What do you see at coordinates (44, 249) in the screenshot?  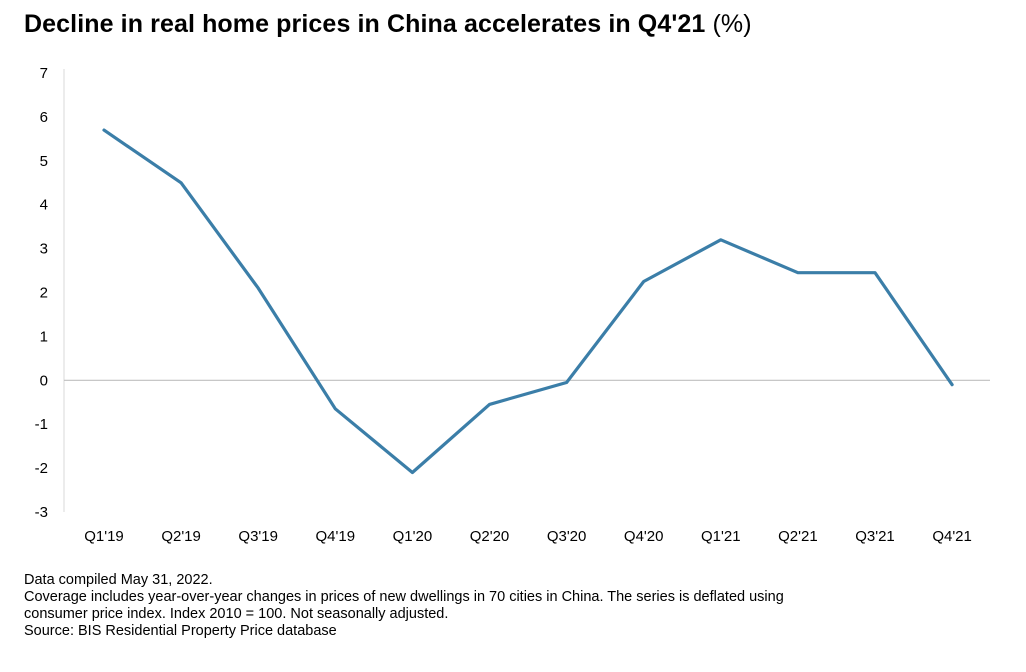 I see `y-tick-label: 3` at bounding box center [44, 249].